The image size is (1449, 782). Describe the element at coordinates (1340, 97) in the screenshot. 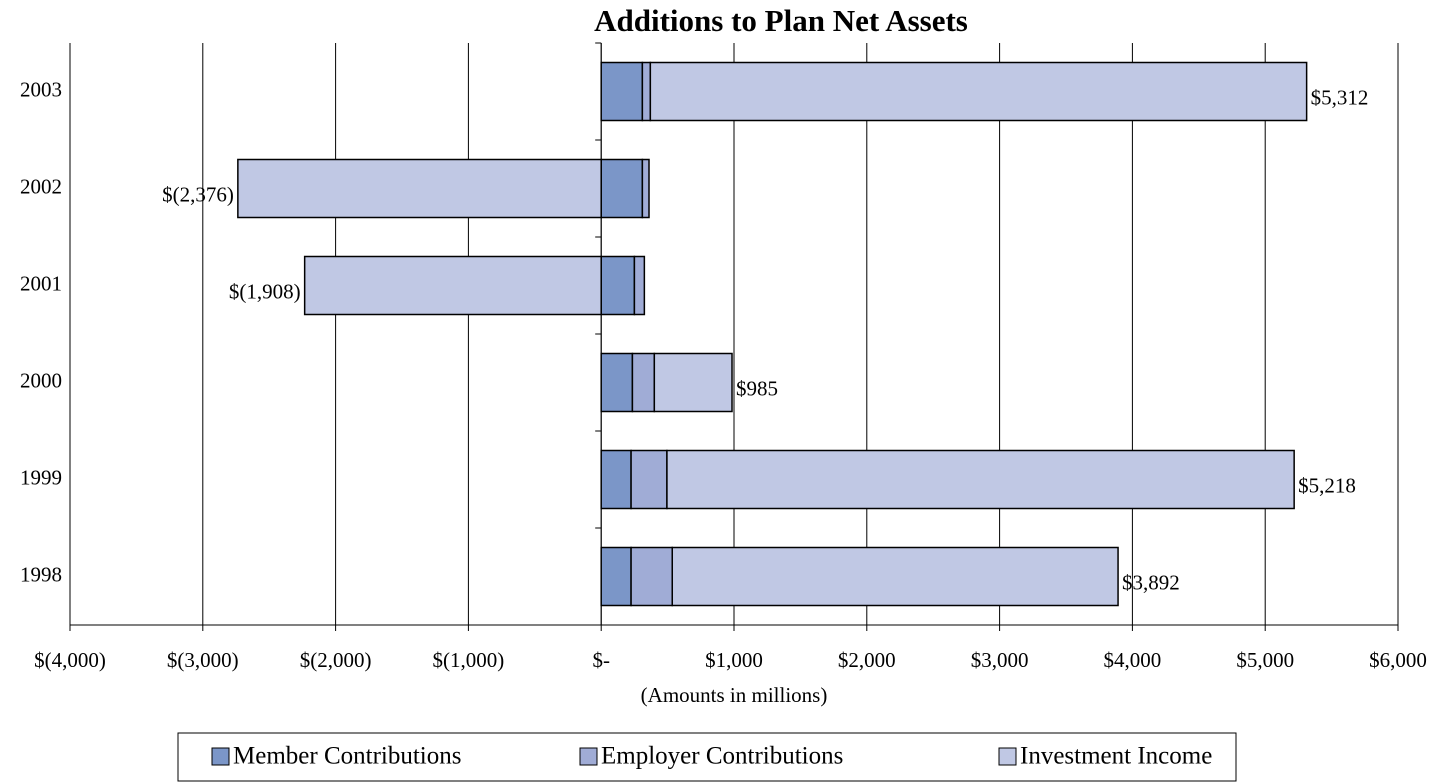

I see `total-label: $5,312` at that location.